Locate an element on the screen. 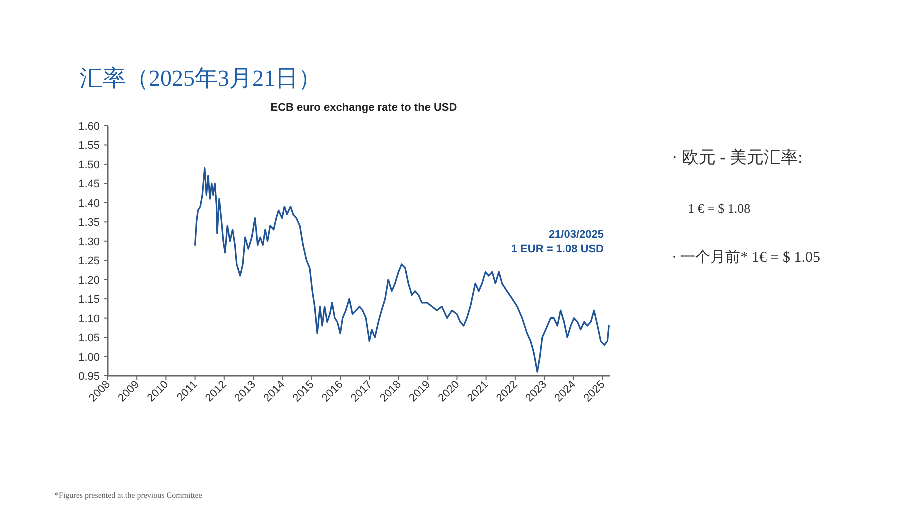 The width and height of the screenshot is (920, 518). y-tick-label: 1.55 is located at coordinates (89, 146).